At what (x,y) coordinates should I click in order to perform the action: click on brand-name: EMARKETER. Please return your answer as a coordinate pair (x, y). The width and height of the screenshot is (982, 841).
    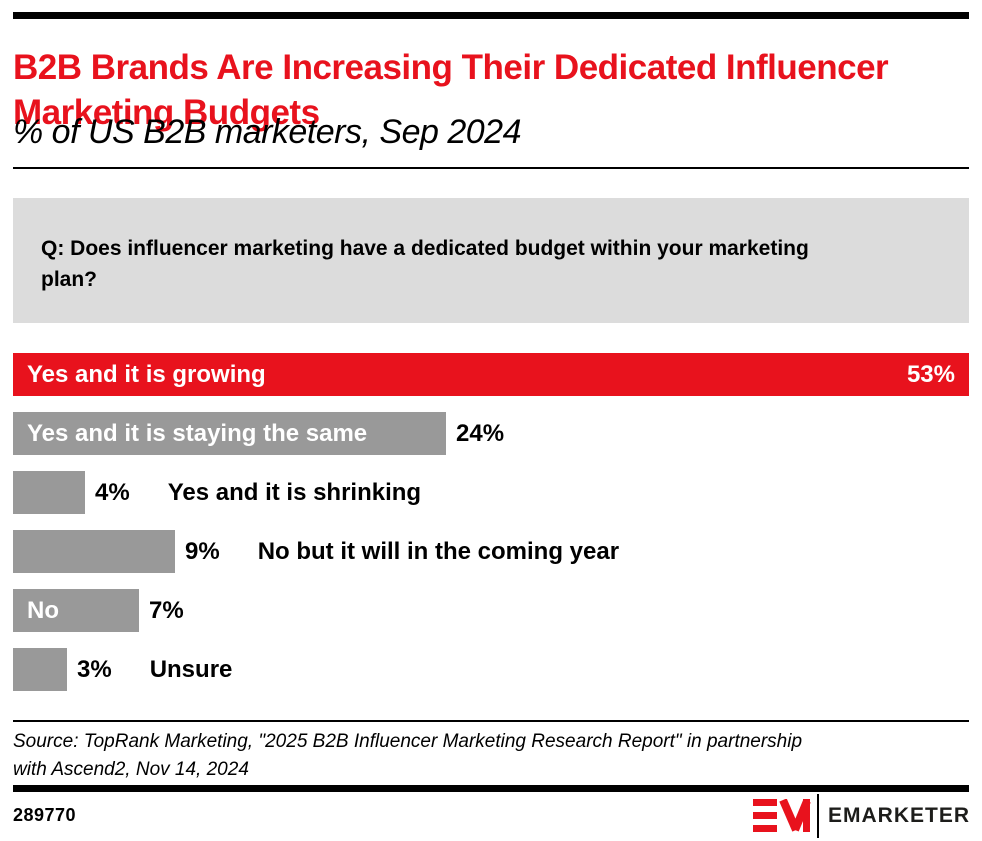
    Looking at the image, I should click on (898, 815).